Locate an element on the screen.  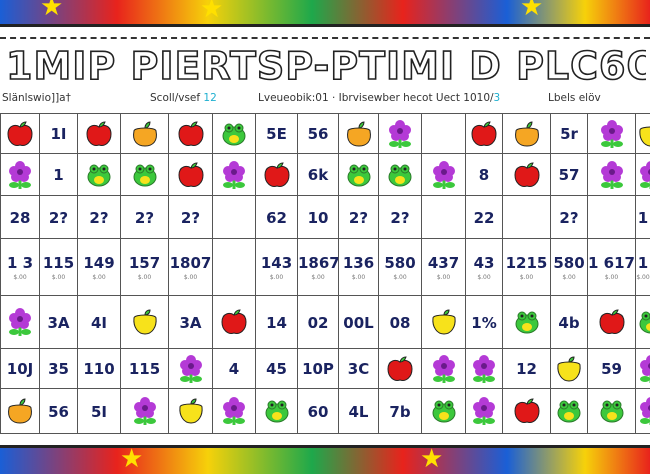
grid-cell: 8 is located at coordinates (484, 175).